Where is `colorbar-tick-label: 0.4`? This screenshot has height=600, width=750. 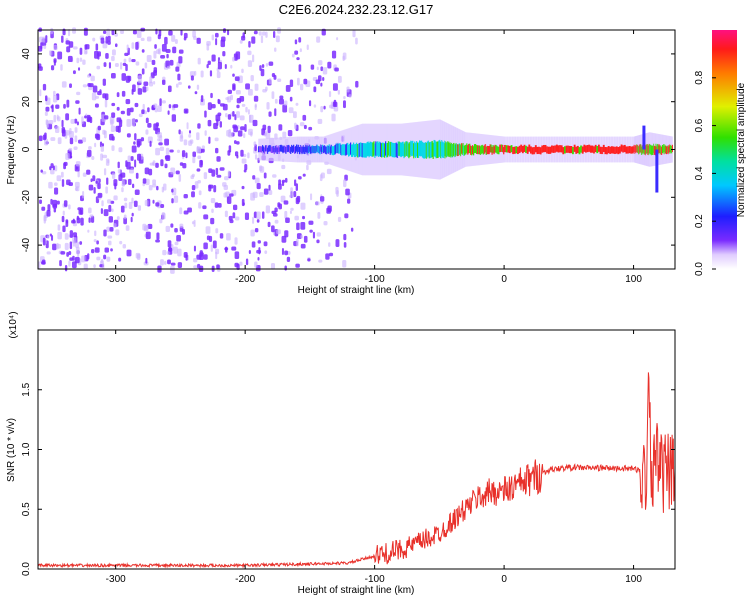
colorbar-tick-label: 0.4 is located at coordinates (699, 173).